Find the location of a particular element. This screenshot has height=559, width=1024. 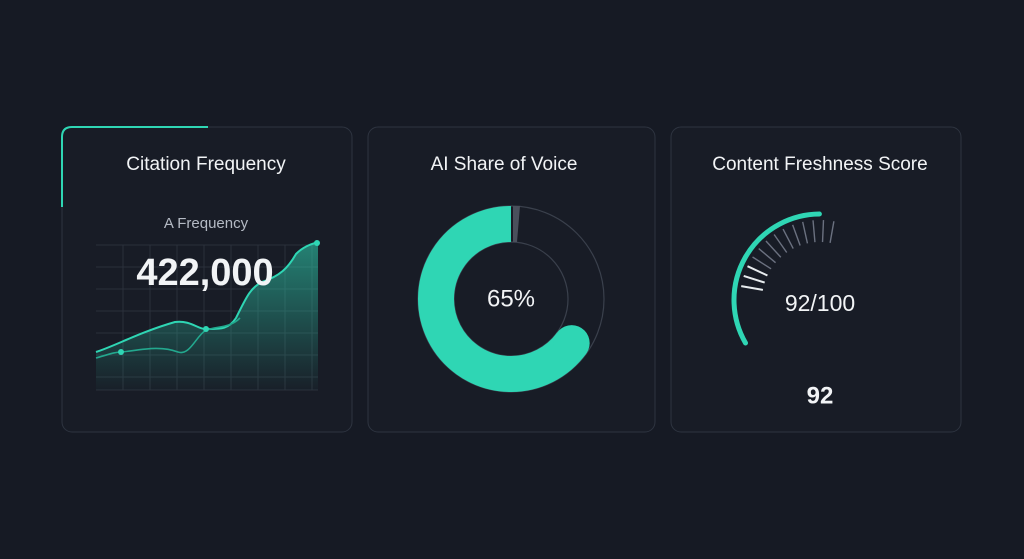

sparkline-area is located at coordinates (207, 316).